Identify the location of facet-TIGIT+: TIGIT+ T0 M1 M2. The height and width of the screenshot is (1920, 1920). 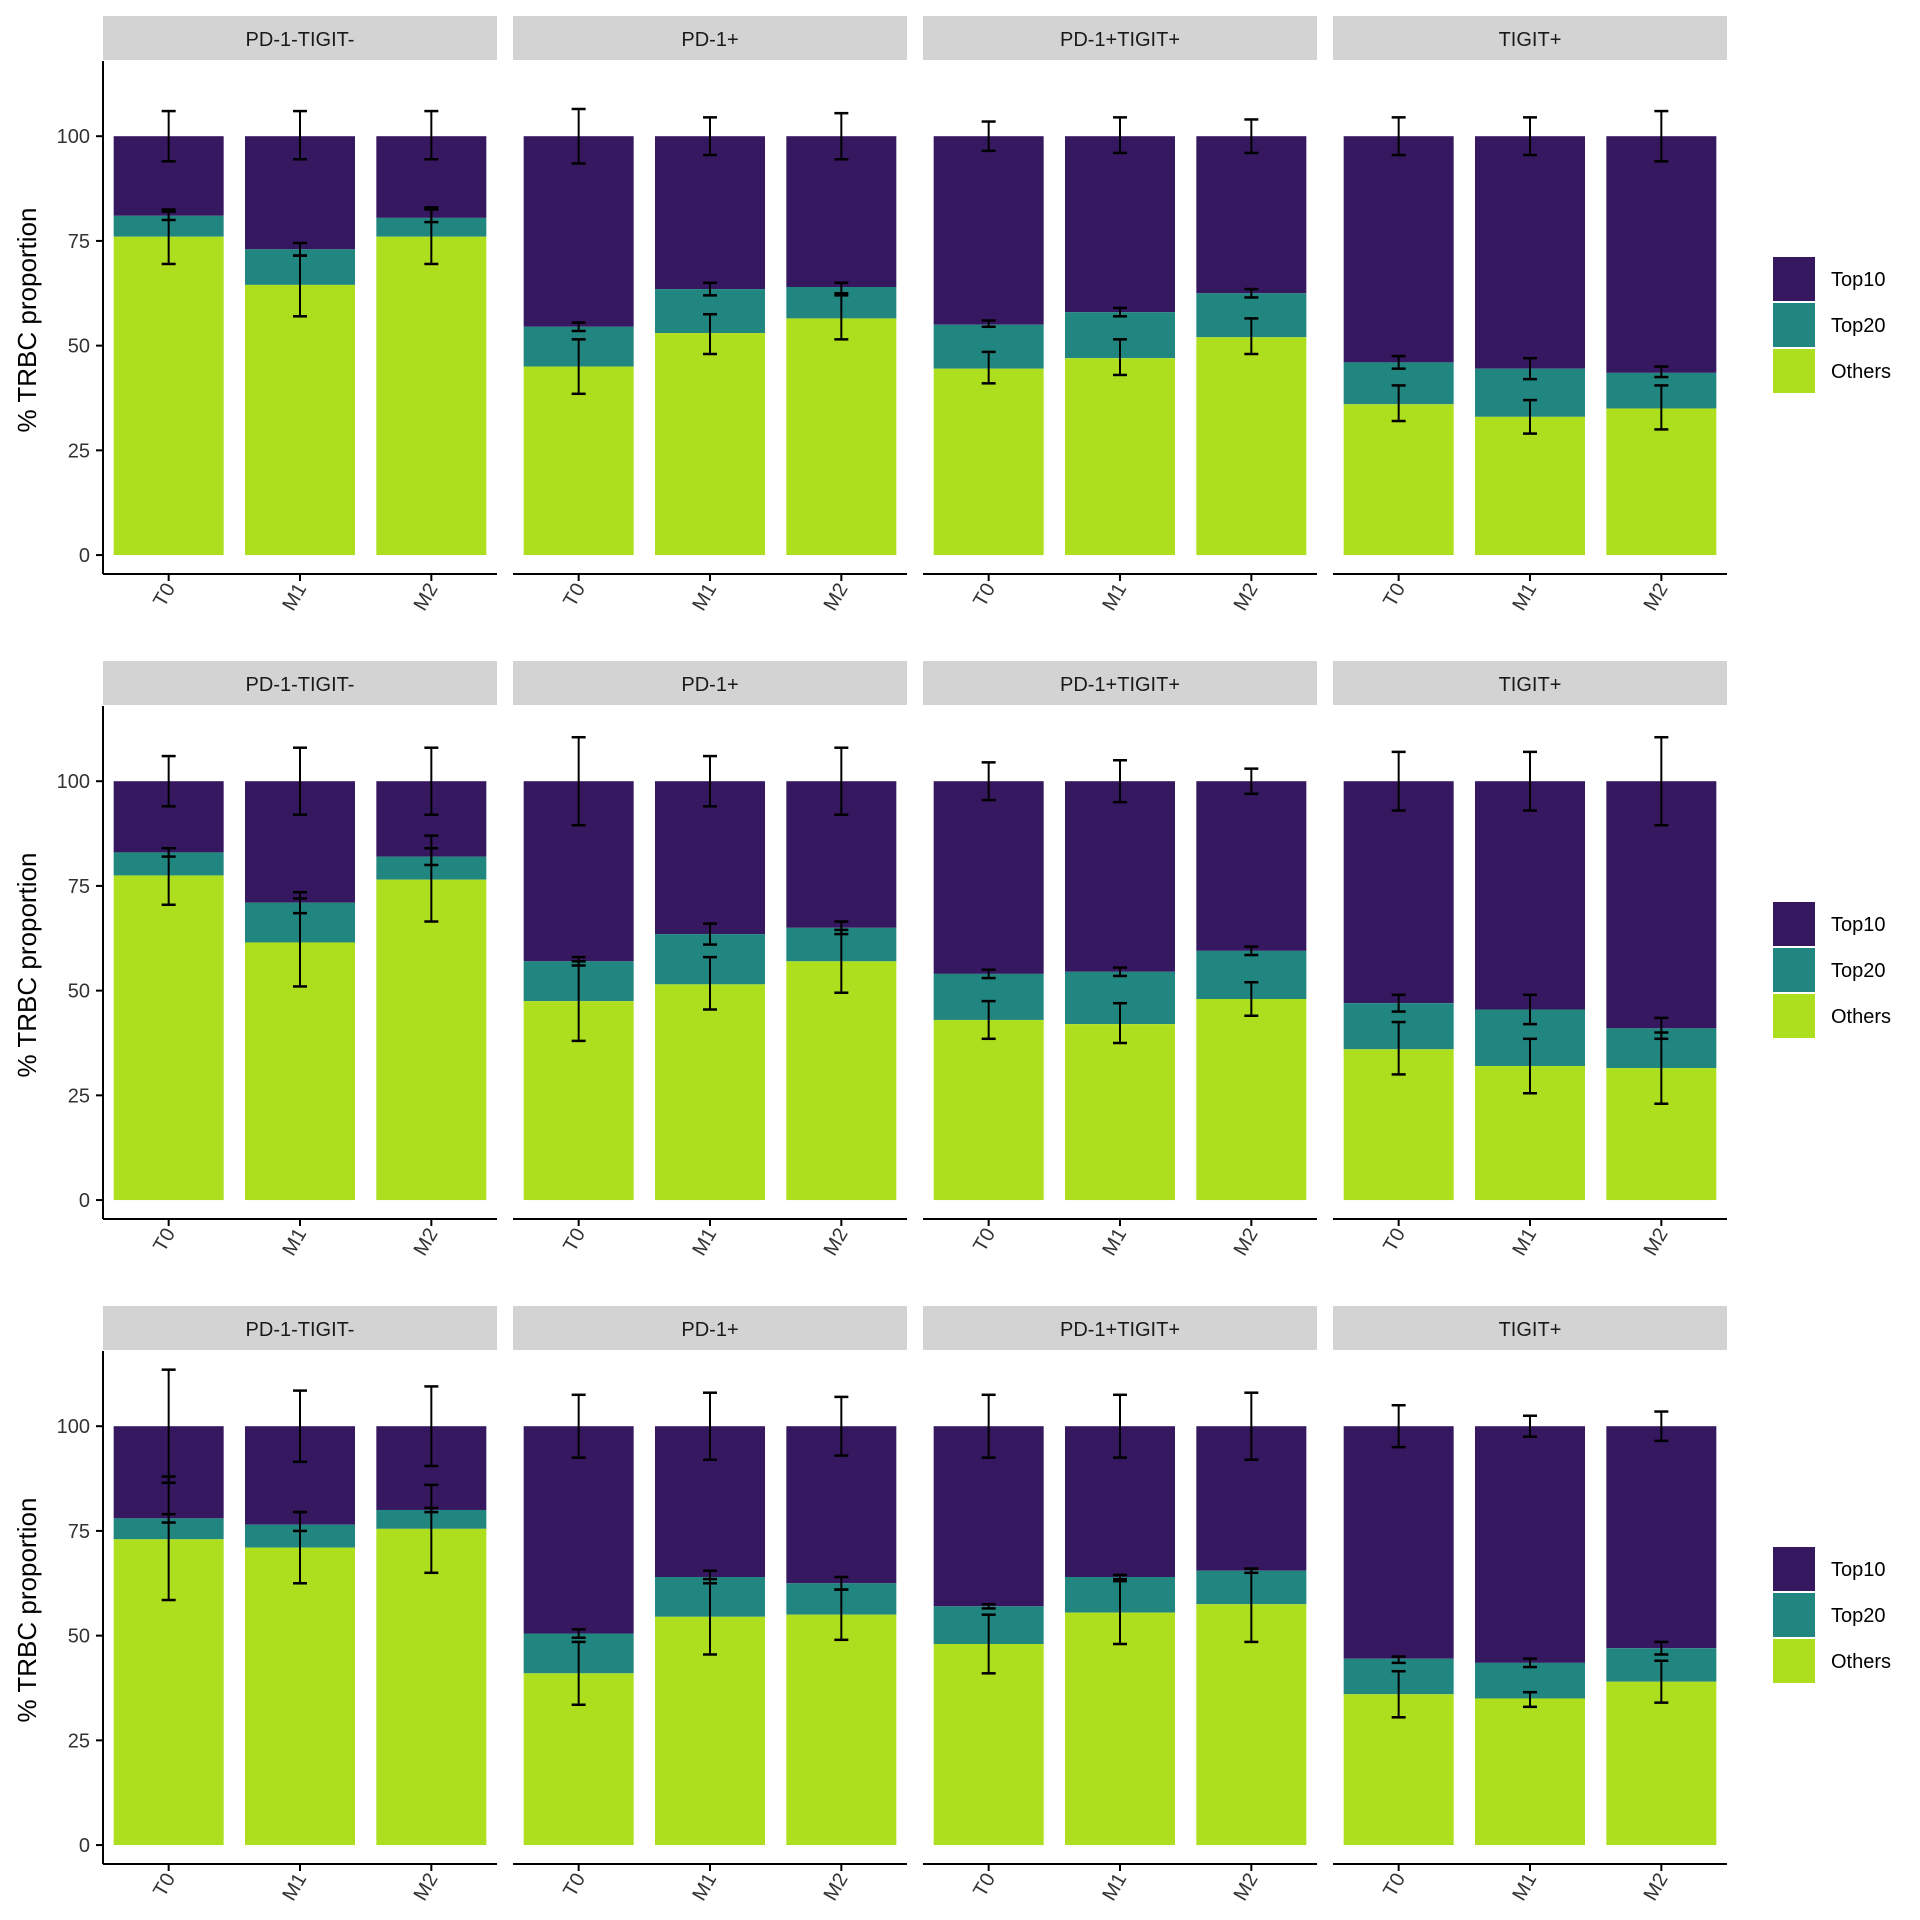
(1530, 960).